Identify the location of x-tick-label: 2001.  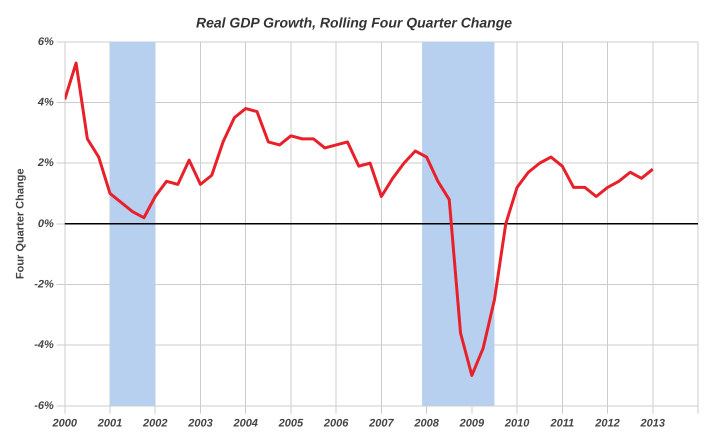
(109, 423).